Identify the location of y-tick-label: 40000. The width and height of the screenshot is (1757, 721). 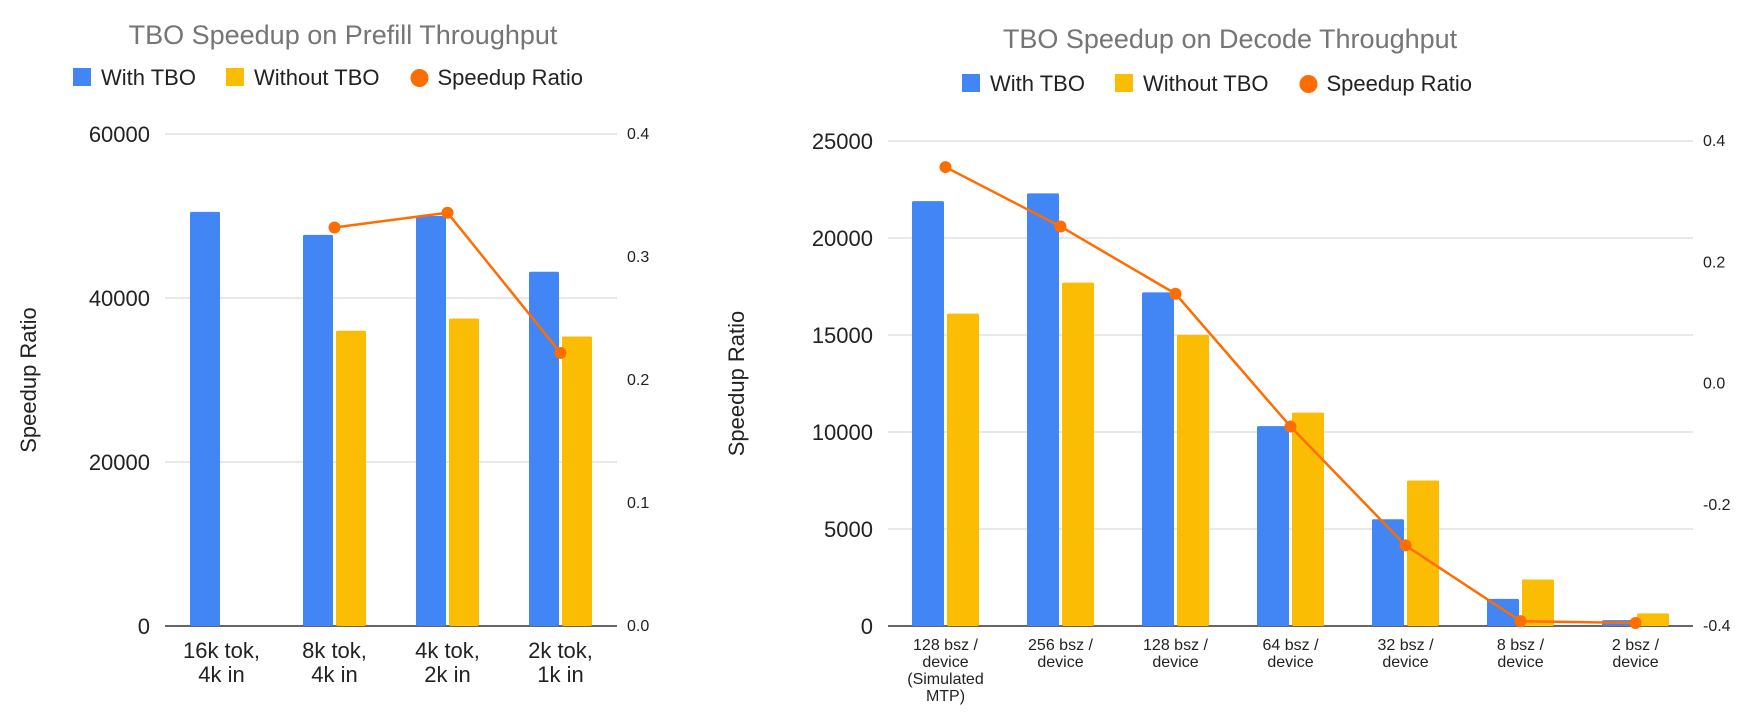
(119, 298).